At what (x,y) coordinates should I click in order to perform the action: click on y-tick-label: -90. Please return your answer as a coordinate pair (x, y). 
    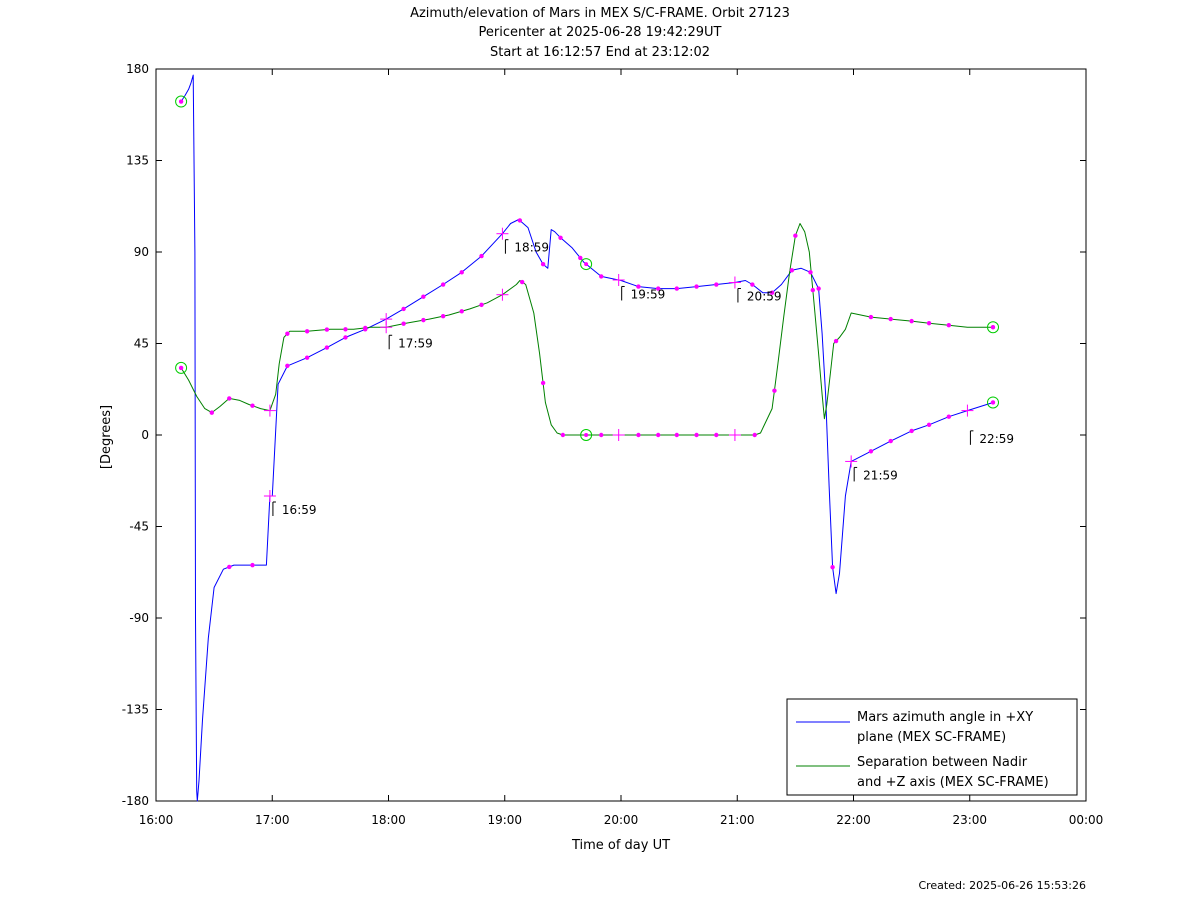
    Looking at the image, I should click on (139, 618).